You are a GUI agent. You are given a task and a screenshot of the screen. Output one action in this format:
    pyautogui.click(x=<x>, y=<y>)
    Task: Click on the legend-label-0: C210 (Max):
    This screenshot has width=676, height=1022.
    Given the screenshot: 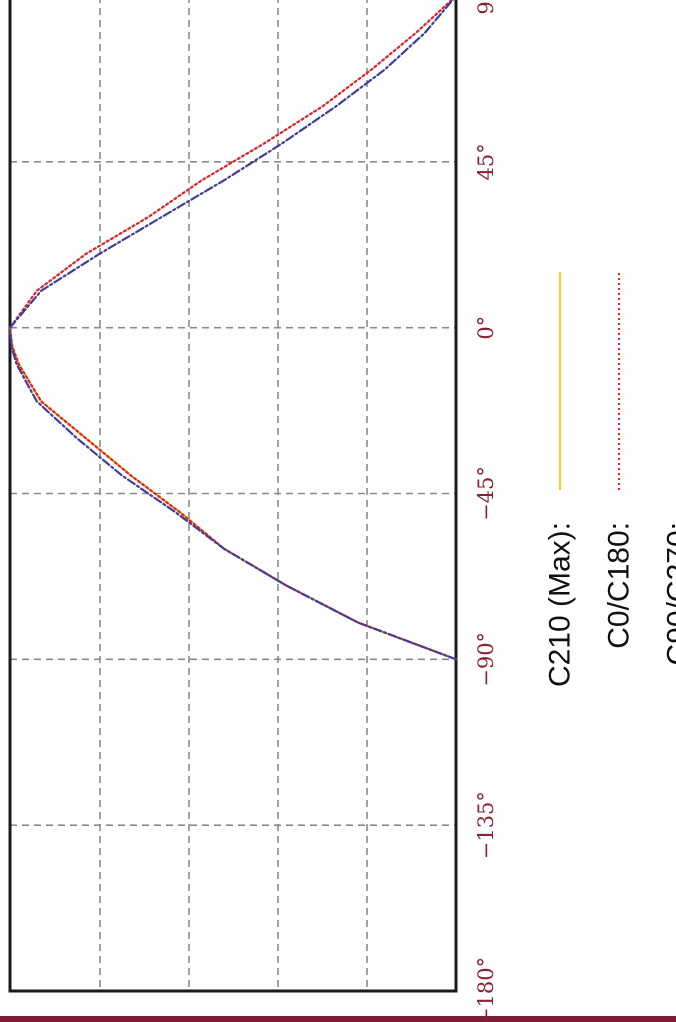 What is the action you would take?
    pyautogui.click(x=560, y=604)
    